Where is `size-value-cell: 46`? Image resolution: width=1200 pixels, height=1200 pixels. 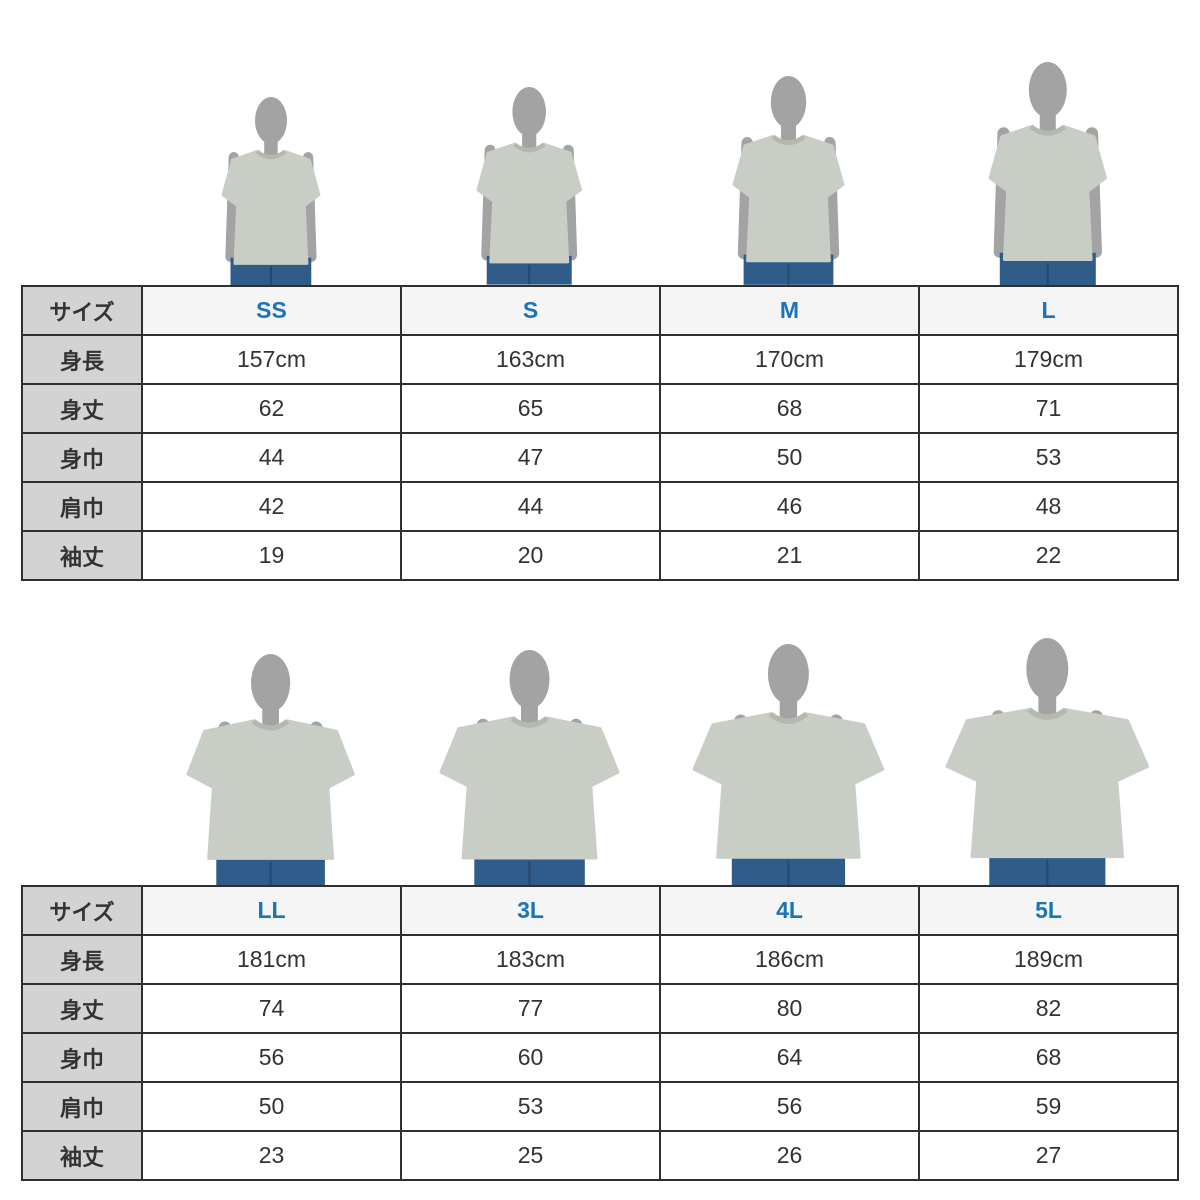 size-value-cell: 46 is located at coordinates (789, 506).